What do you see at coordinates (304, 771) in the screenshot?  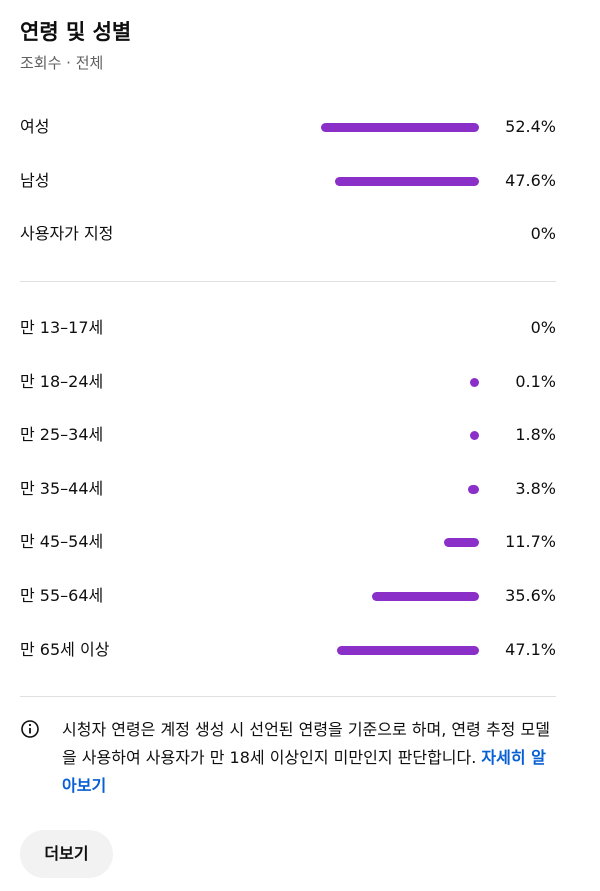 I see `learn-more-link: 자세히 알아보기` at bounding box center [304, 771].